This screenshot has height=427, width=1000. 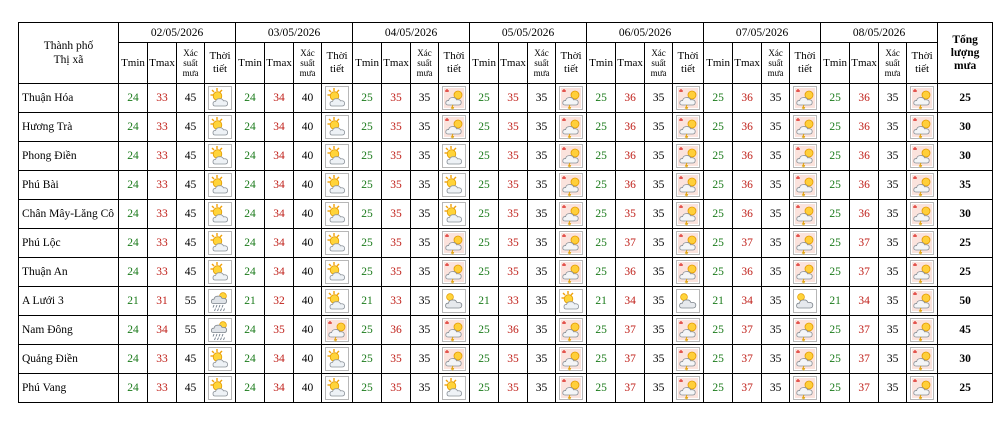 I want to click on rain-probability-value: 45, so click(x=190, y=185).